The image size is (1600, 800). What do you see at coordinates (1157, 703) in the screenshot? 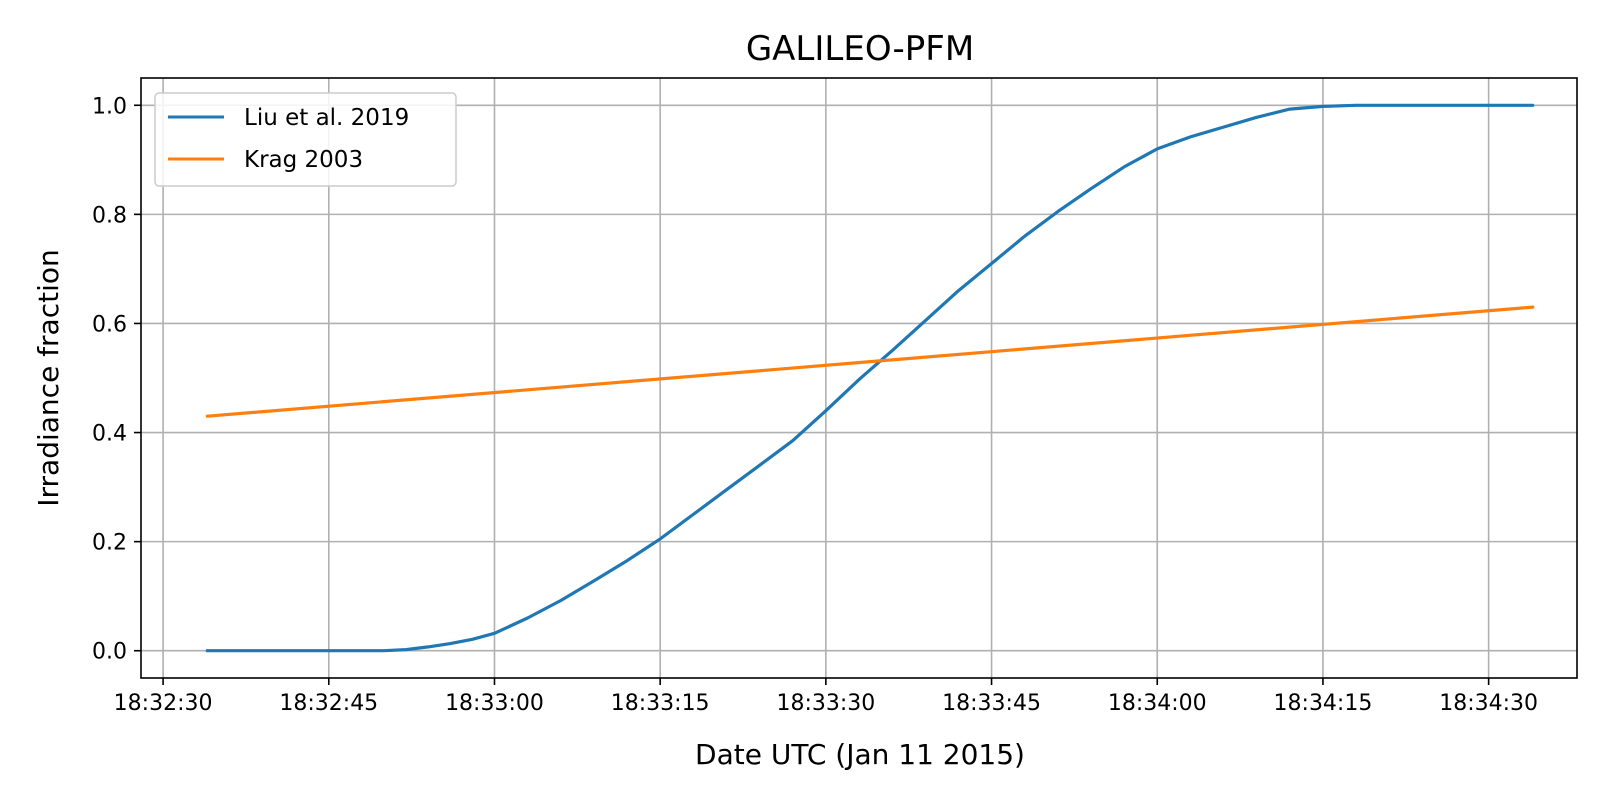
I see `x-tick-label-6: 18:34:00` at bounding box center [1157, 703].